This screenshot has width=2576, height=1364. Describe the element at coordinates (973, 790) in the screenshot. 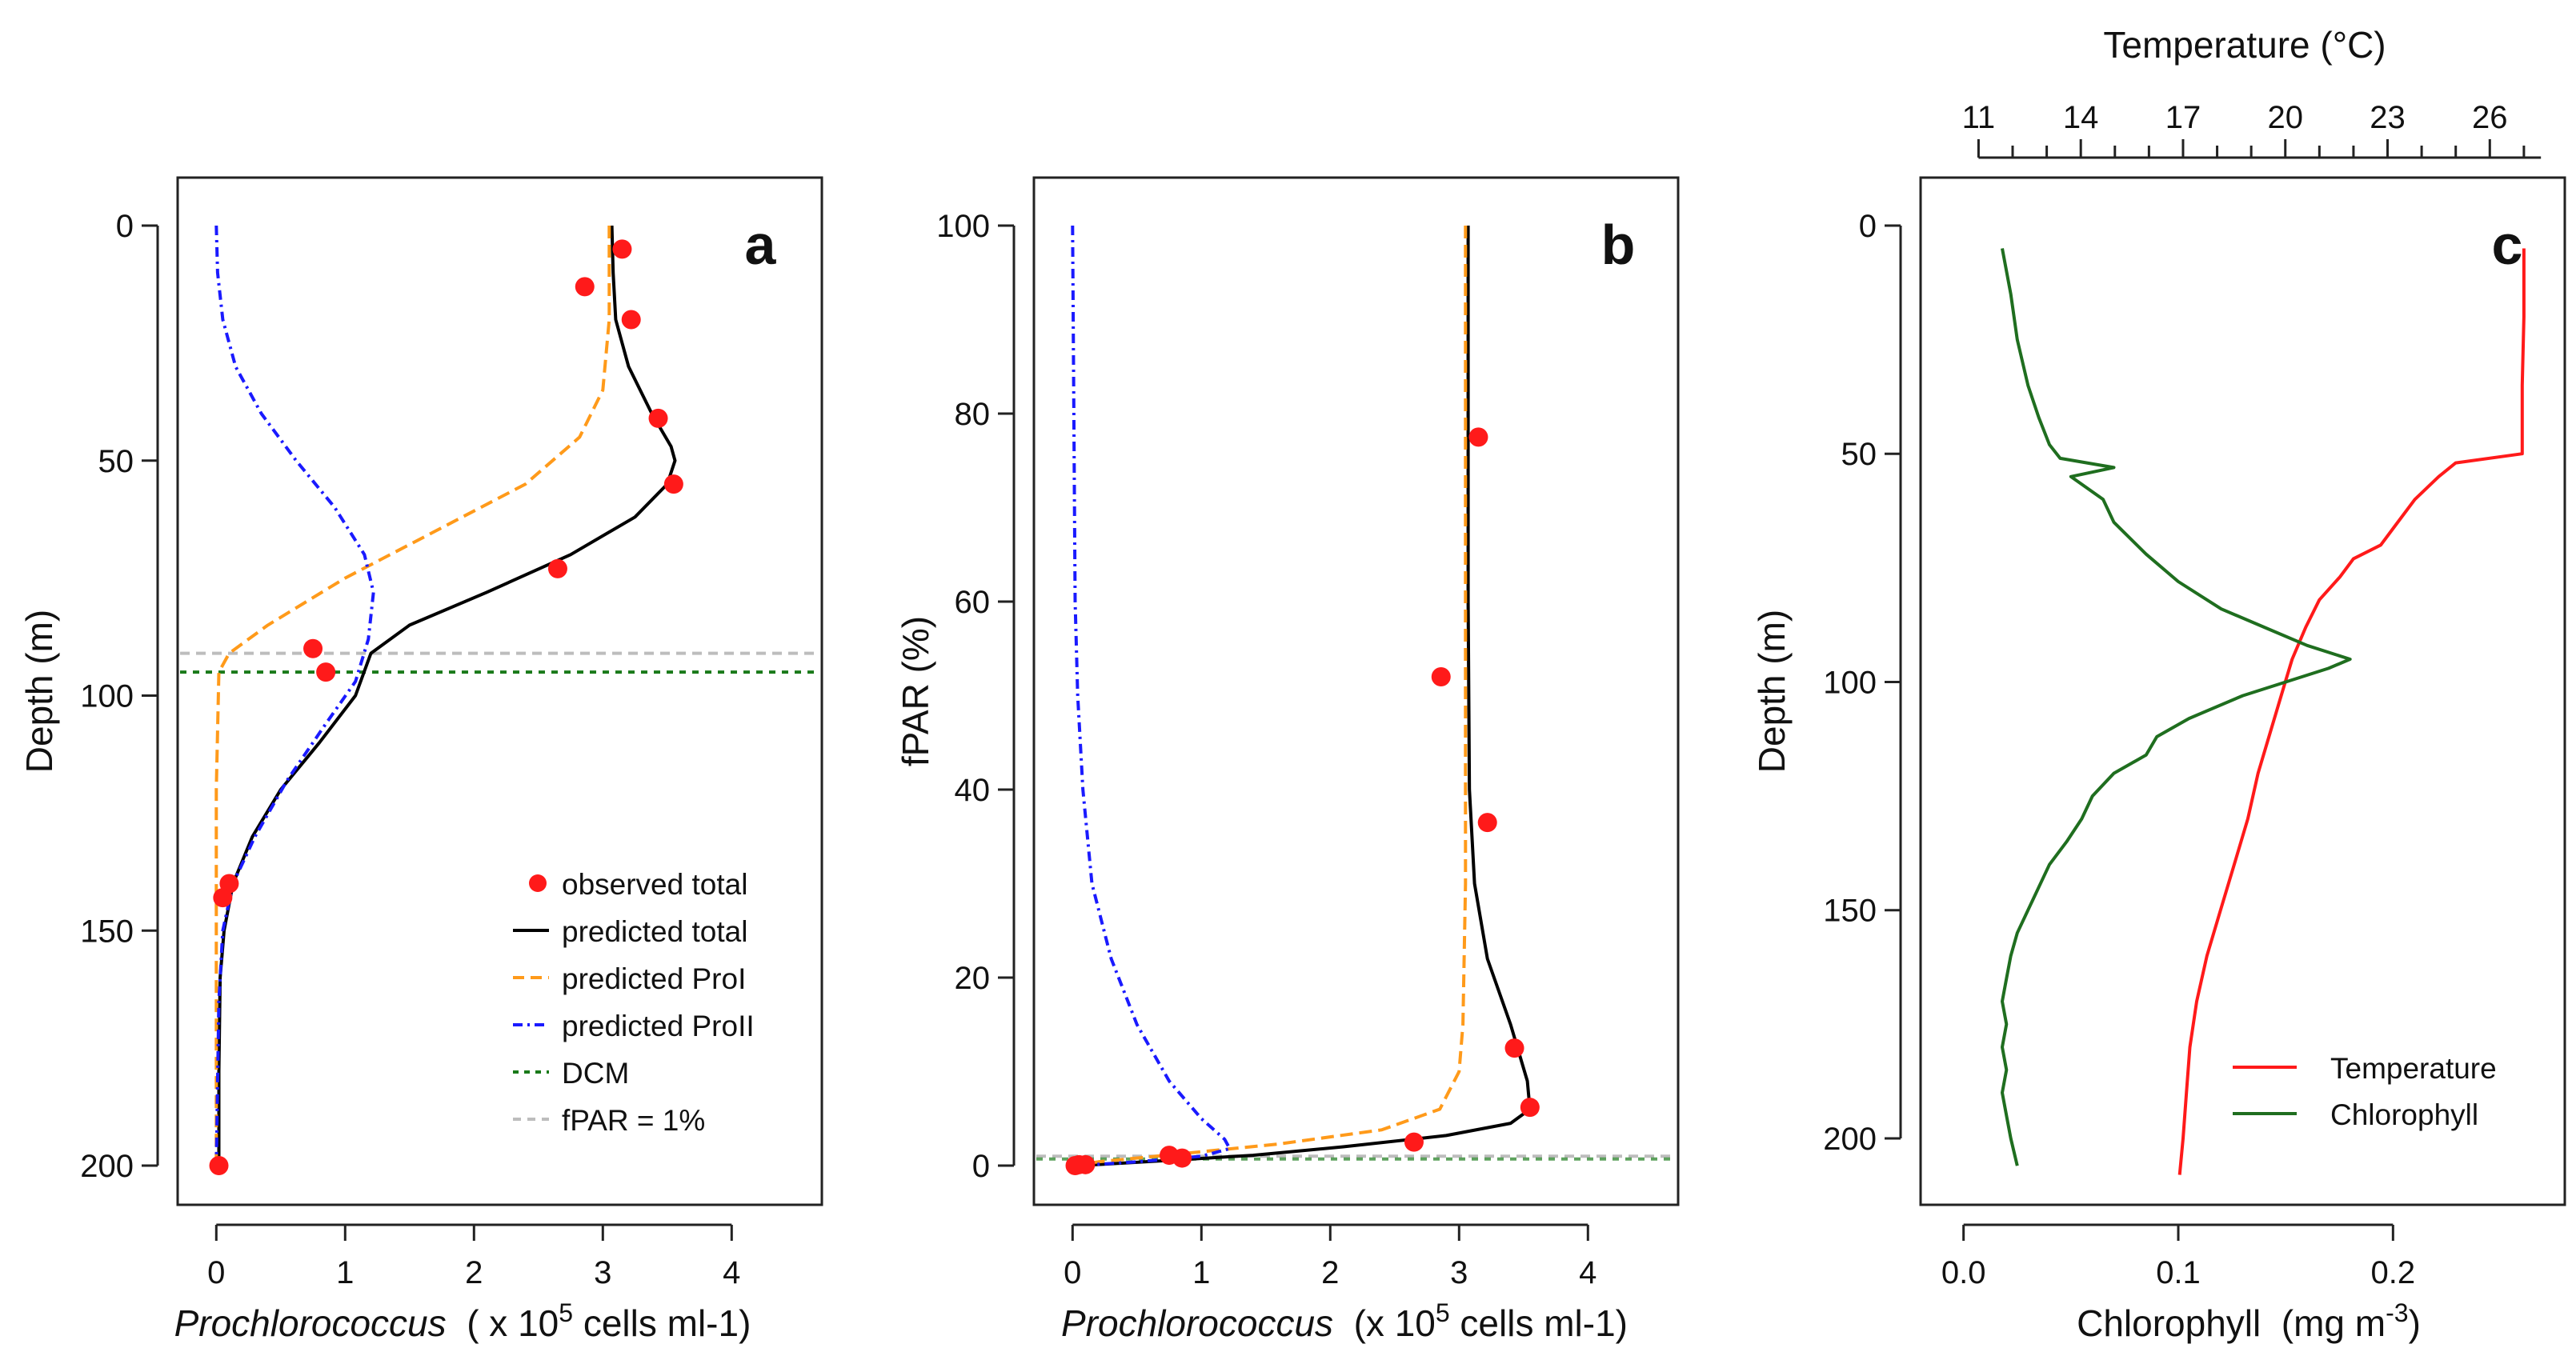

I see `y-tick-label: 40` at that location.